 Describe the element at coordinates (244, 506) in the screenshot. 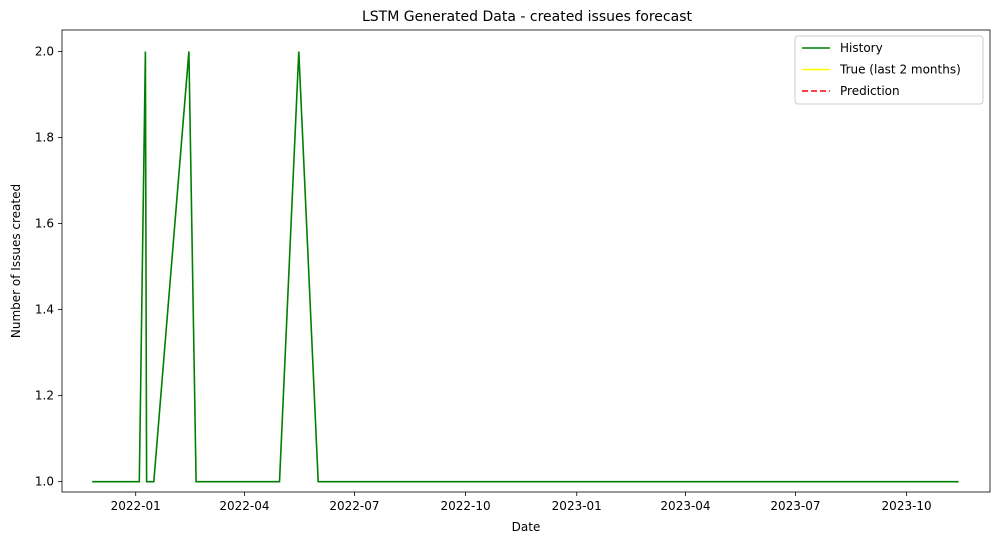

I see `x-tick-label: 2022-04` at that location.